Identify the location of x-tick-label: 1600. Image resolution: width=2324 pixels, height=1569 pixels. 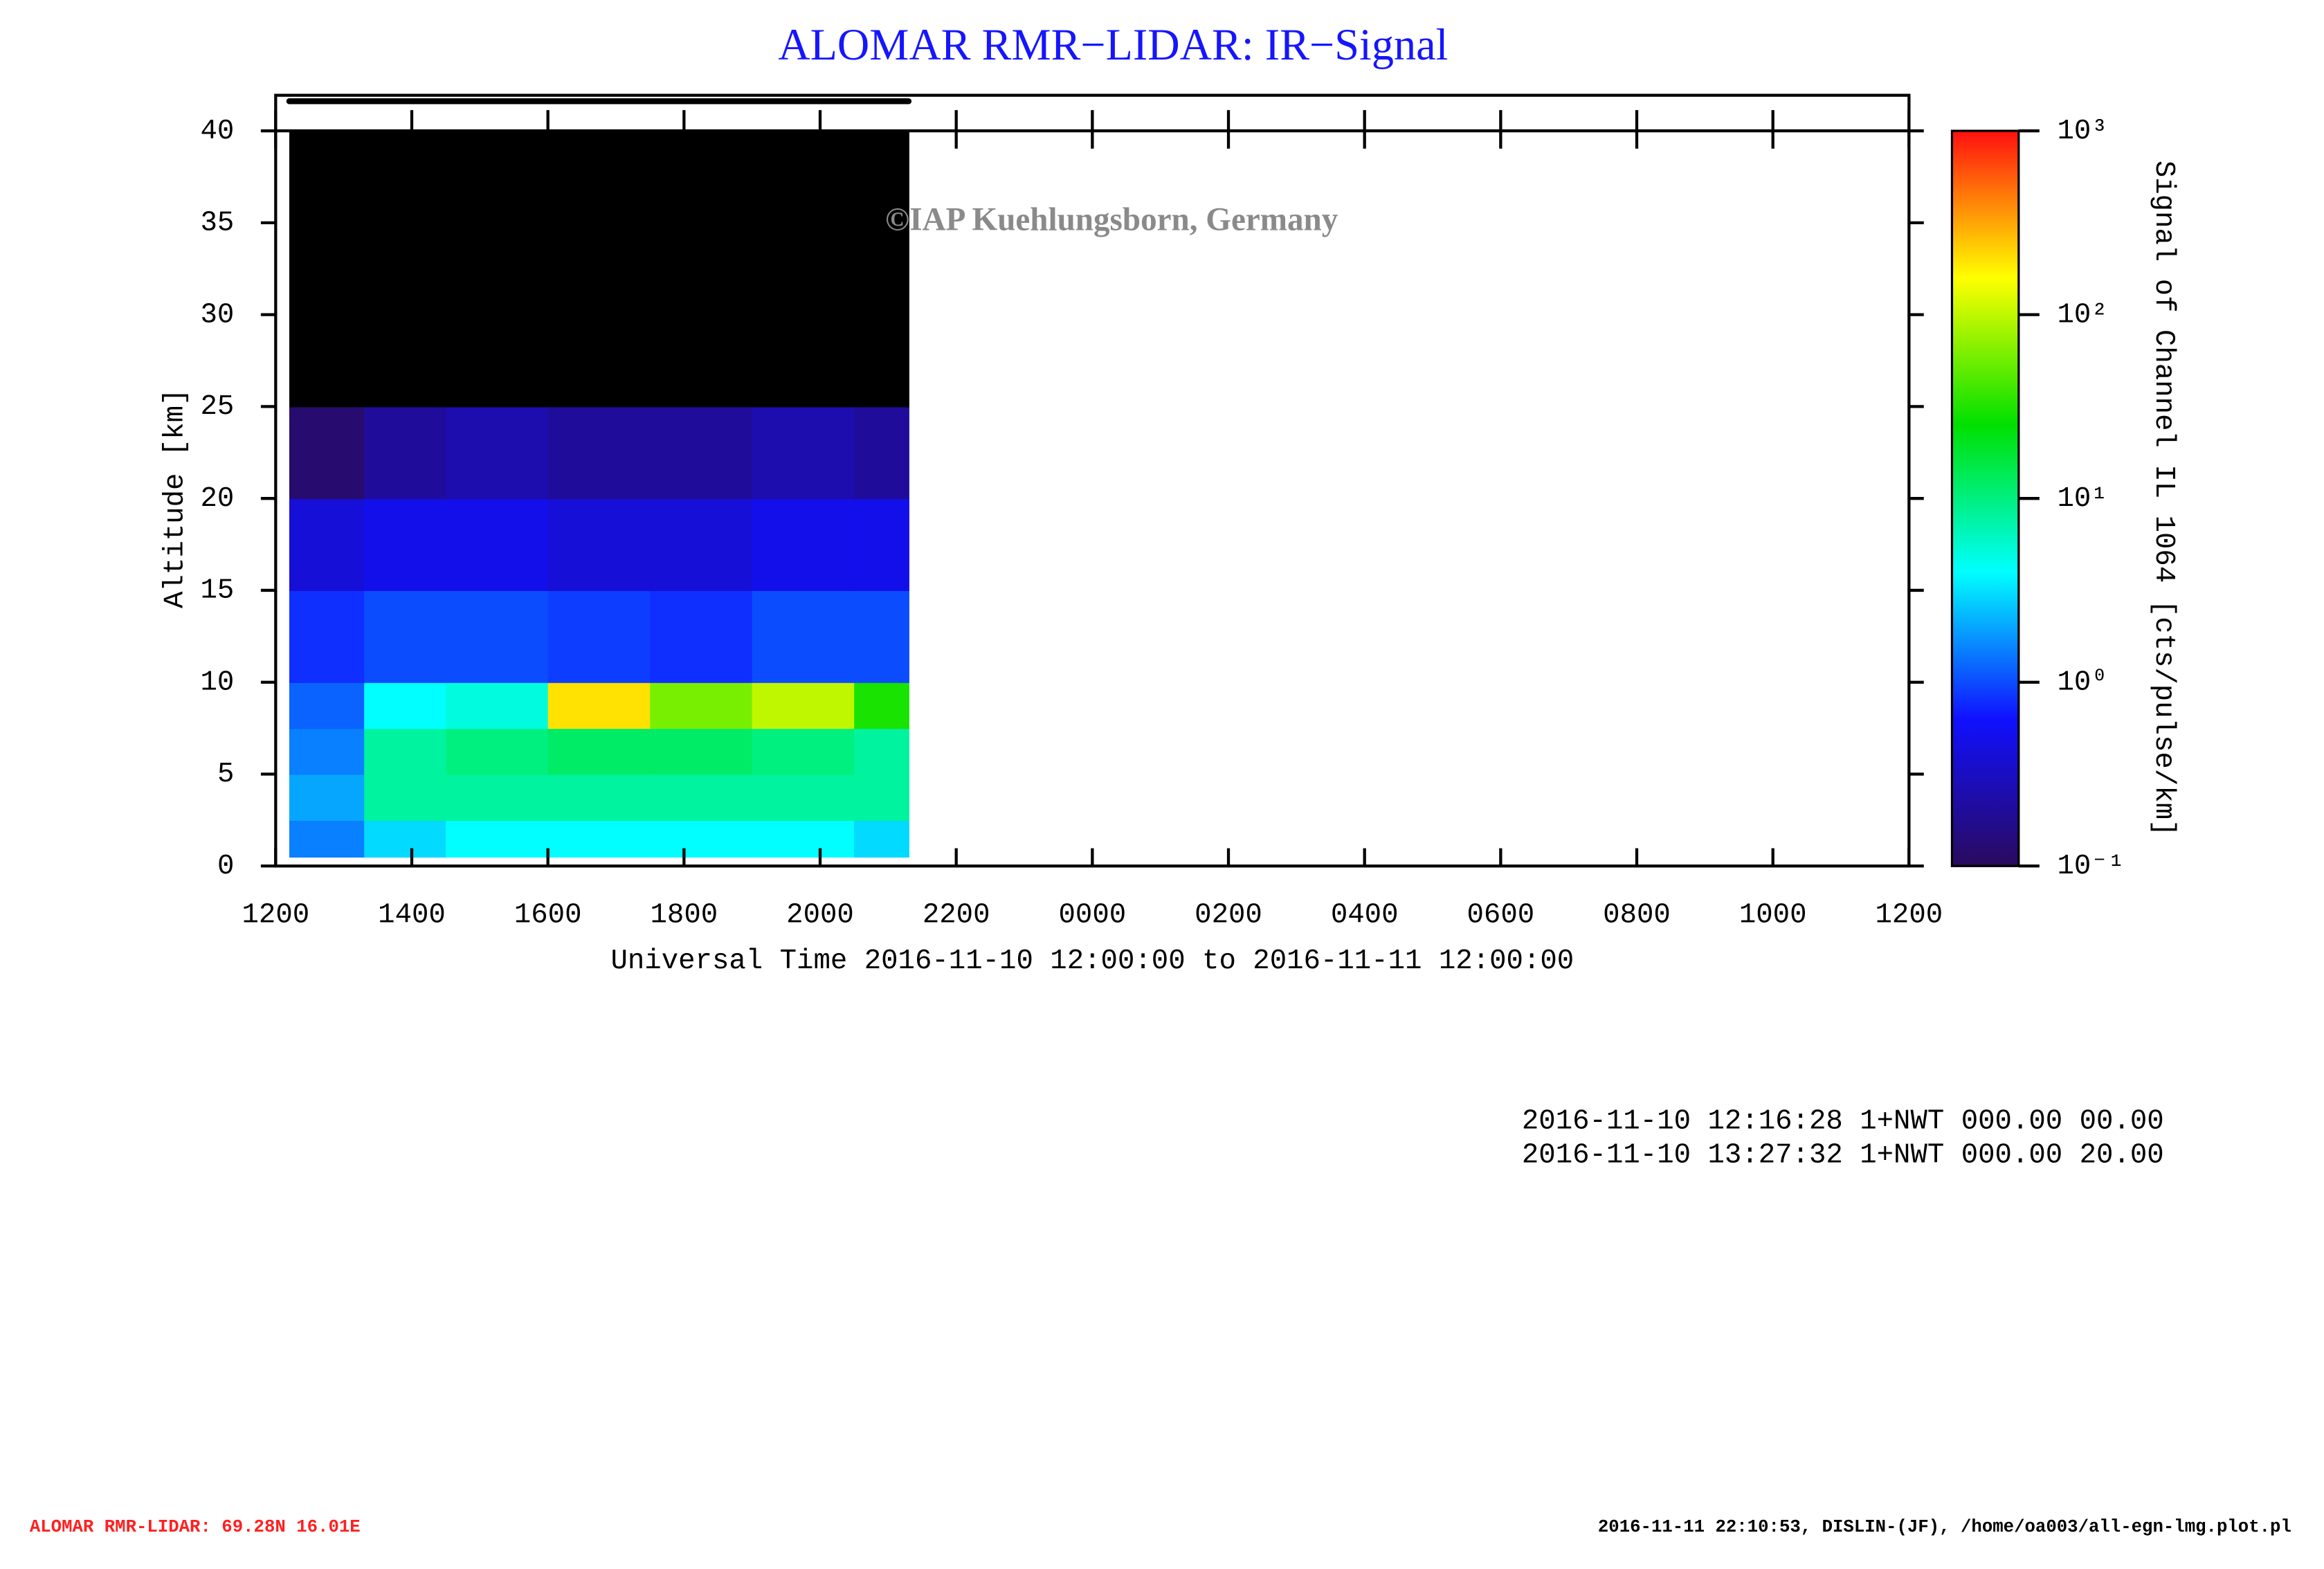
(548, 916).